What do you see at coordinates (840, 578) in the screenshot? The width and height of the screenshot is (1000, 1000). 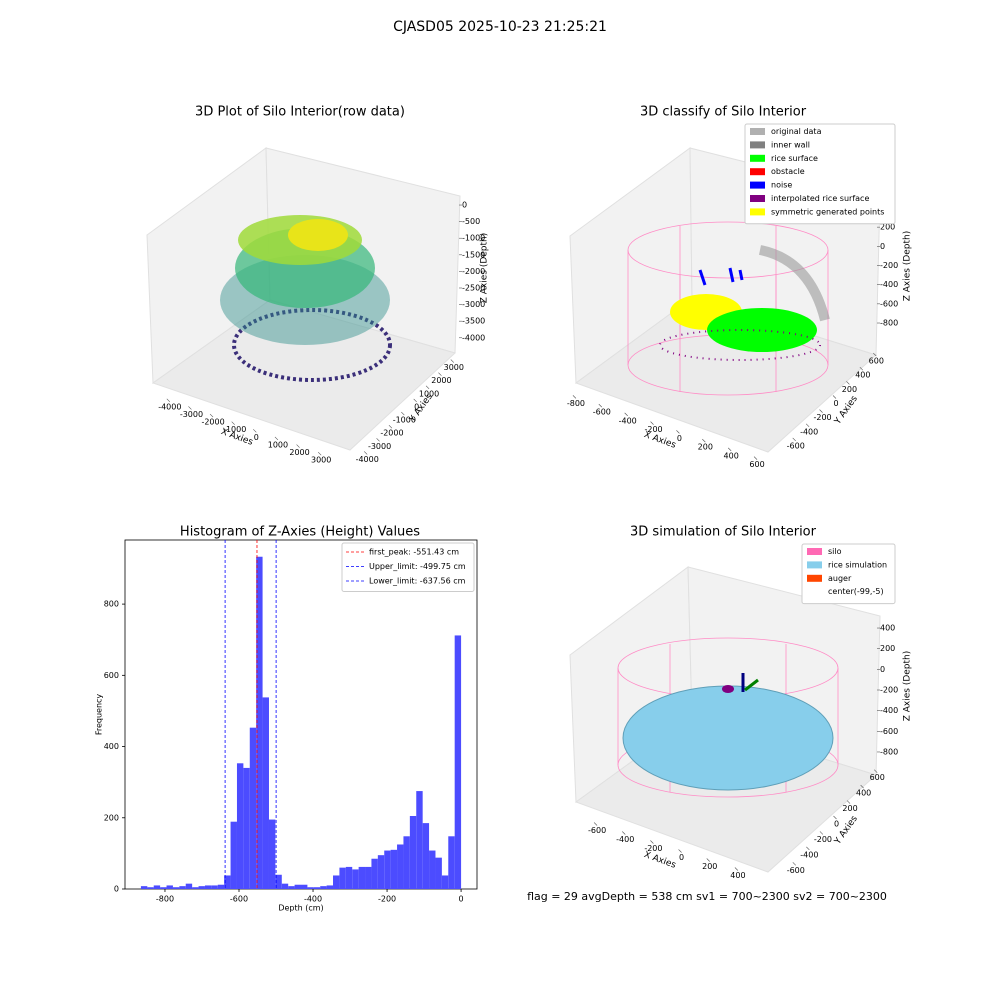 I see `legend-label: auger` at bounding box center [840, 578].